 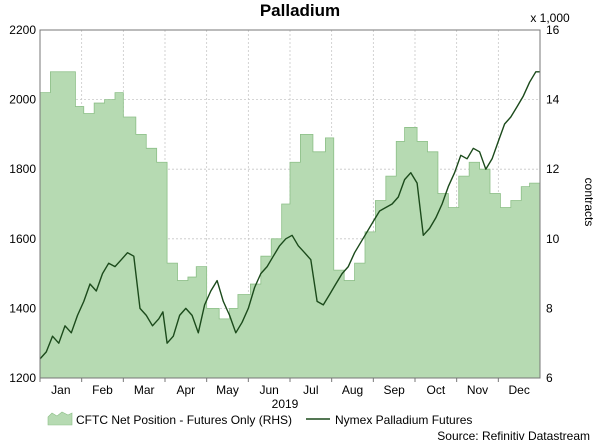 What do you see at coordinates (394, 390) in the screenshot?
I see `month-tick-label: Sep` at bounding box center [394, 390].